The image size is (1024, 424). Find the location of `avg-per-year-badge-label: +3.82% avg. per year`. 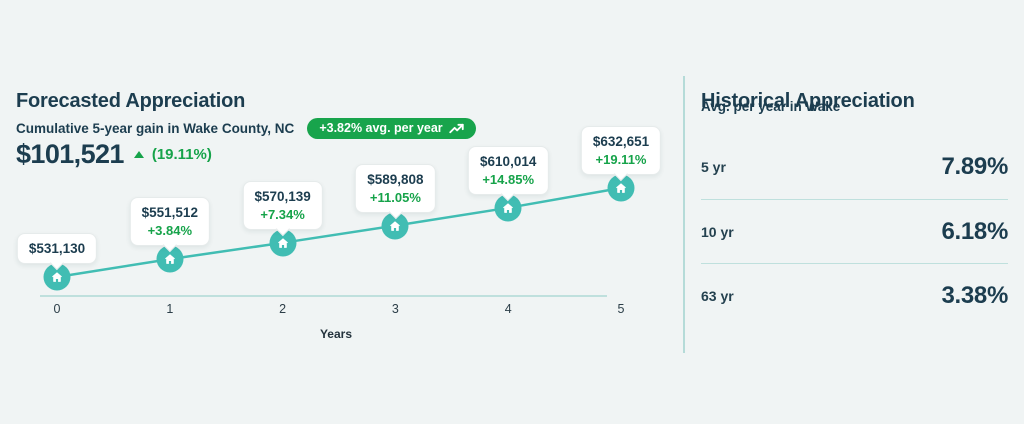

avg-per-year-badge-label: +3.82% avg. per year is located at coordinates (381, 128).